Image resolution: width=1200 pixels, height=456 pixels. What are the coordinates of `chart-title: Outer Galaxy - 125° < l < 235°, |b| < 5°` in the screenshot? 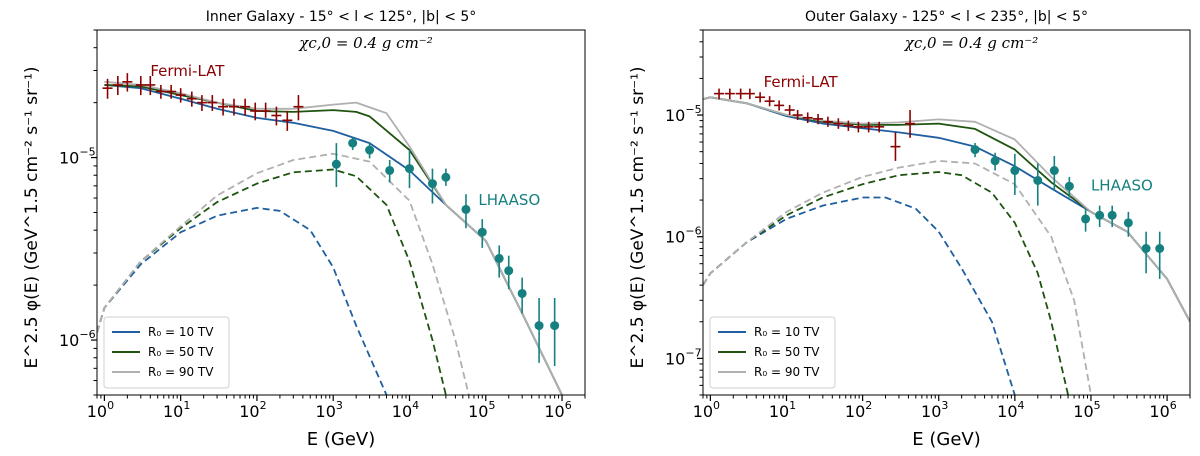 It's located at (946, 17).